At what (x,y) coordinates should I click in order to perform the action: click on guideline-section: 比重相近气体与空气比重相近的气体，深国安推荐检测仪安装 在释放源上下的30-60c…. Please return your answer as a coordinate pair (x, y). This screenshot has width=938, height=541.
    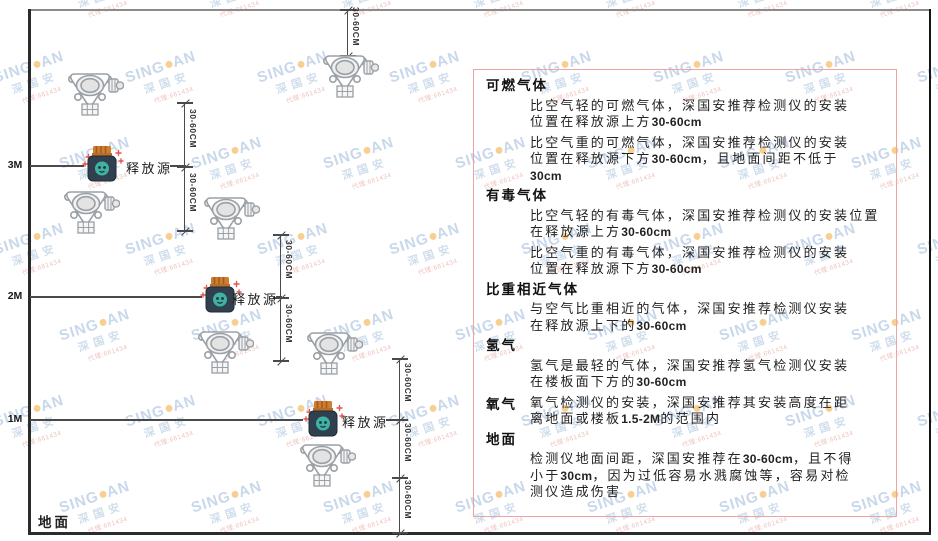
    Looking at the image, I should click on (685, 308).